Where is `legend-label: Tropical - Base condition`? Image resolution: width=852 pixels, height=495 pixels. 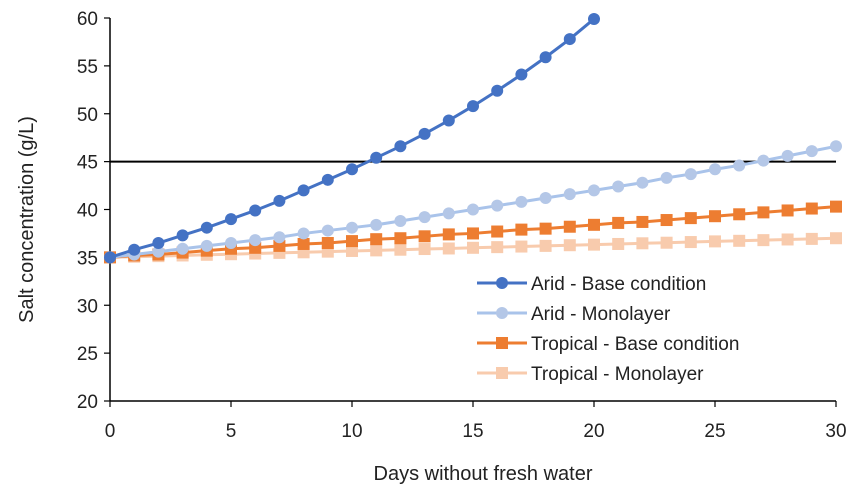
legend-label: Tropical - Base condition is located at coordinates (635, 344).